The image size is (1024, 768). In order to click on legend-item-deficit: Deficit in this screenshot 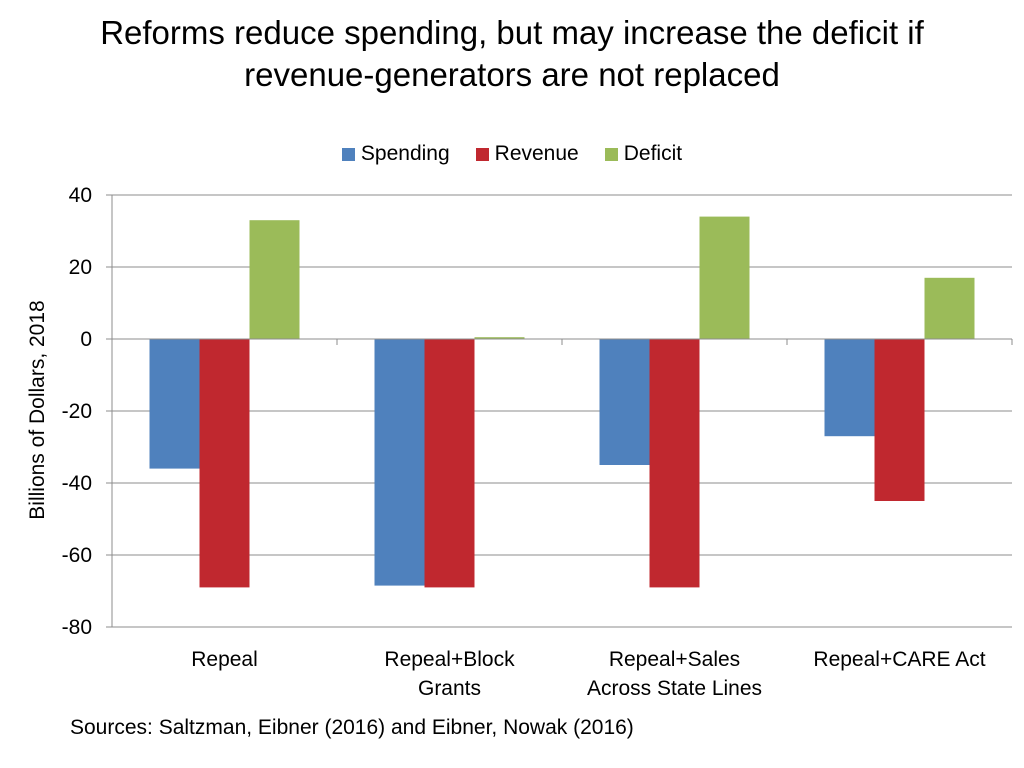, I will do `click(643, 154)`.